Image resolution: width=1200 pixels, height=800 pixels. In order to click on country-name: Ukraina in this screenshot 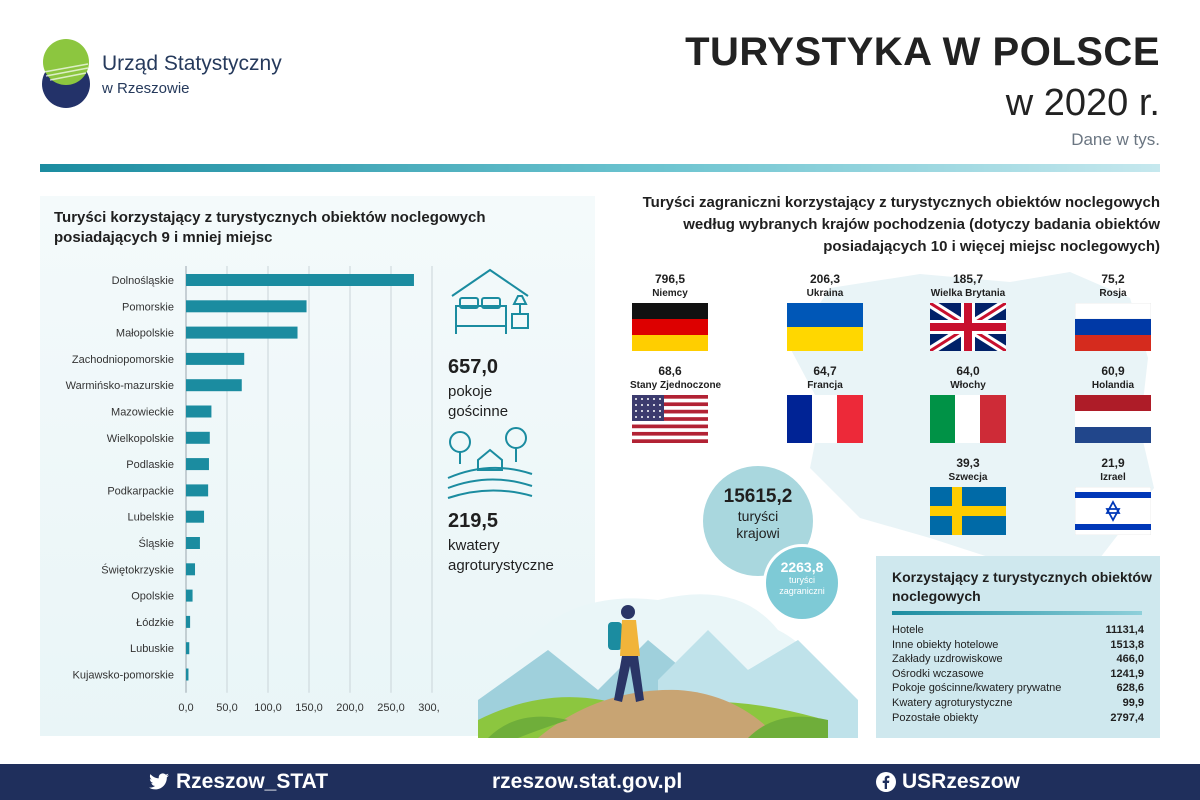, I will do `click(825, 293)`.